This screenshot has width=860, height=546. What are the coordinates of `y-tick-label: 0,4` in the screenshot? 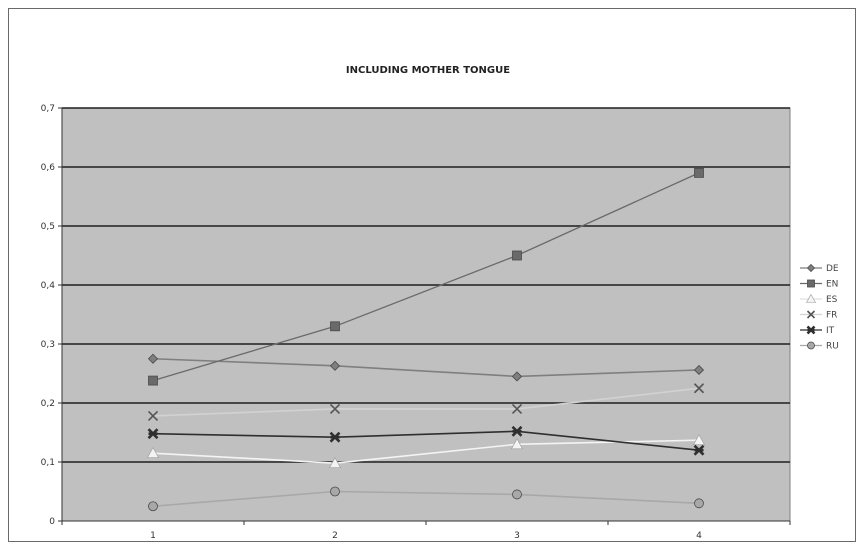 It's located at (48, 286).